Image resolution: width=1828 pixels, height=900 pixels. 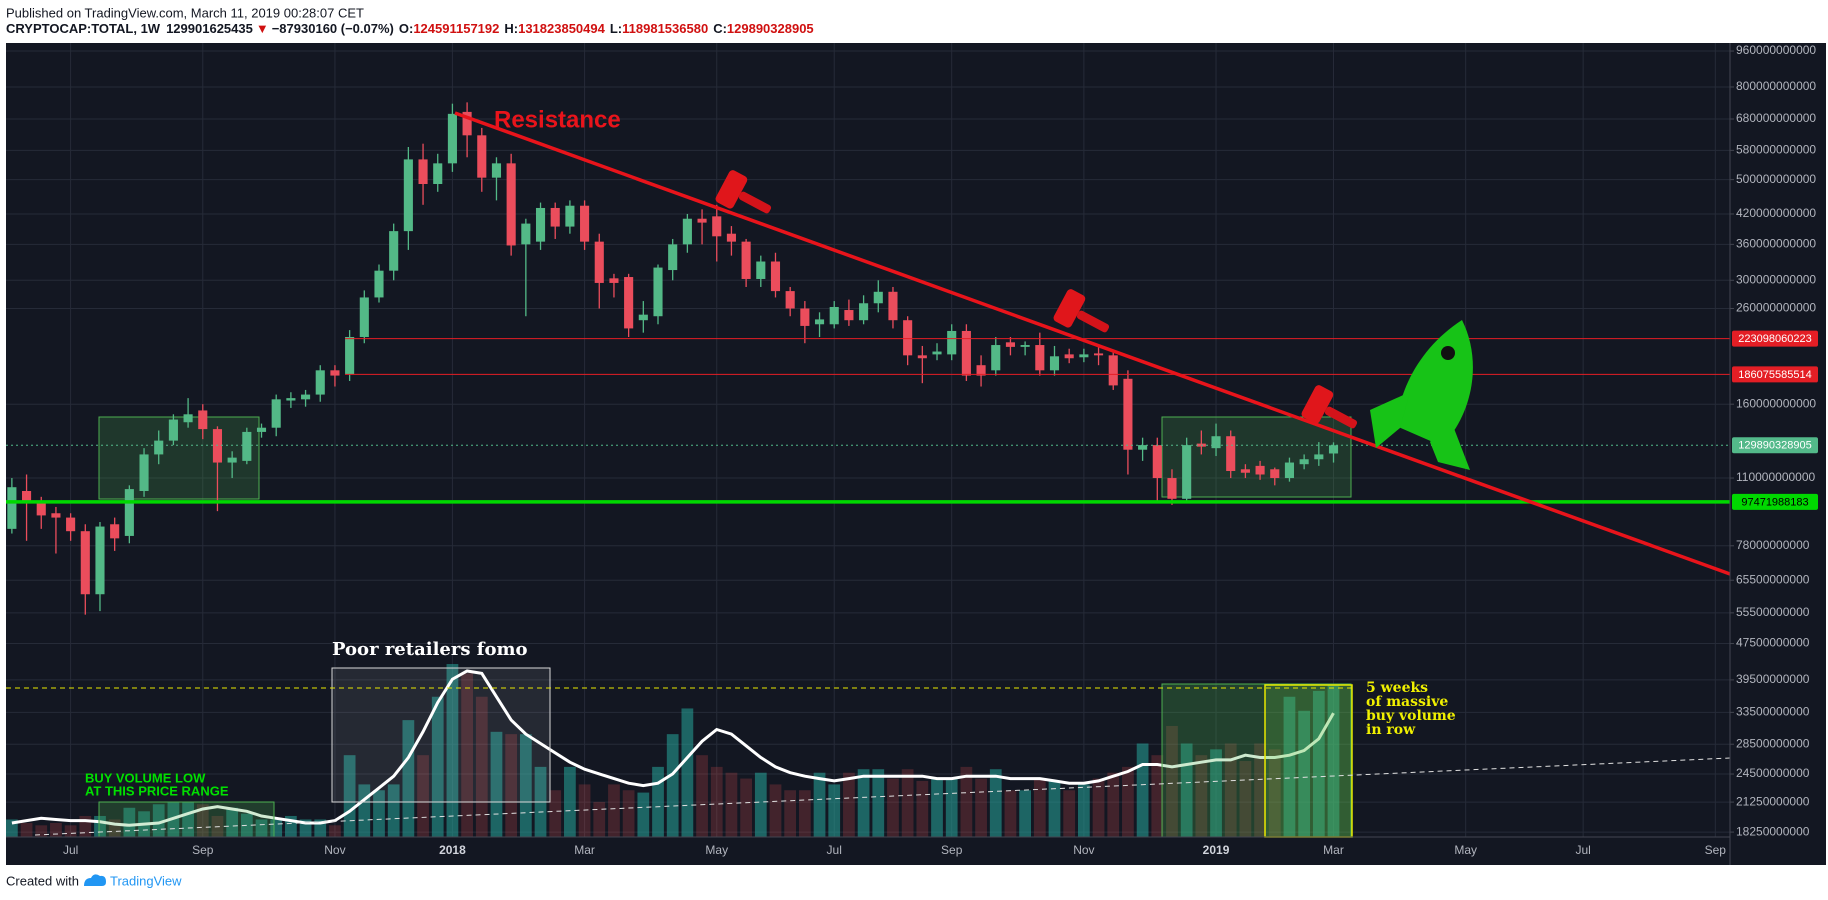 I want to click on y-tick-label: 300000000000, so click(x=1776, y=279).